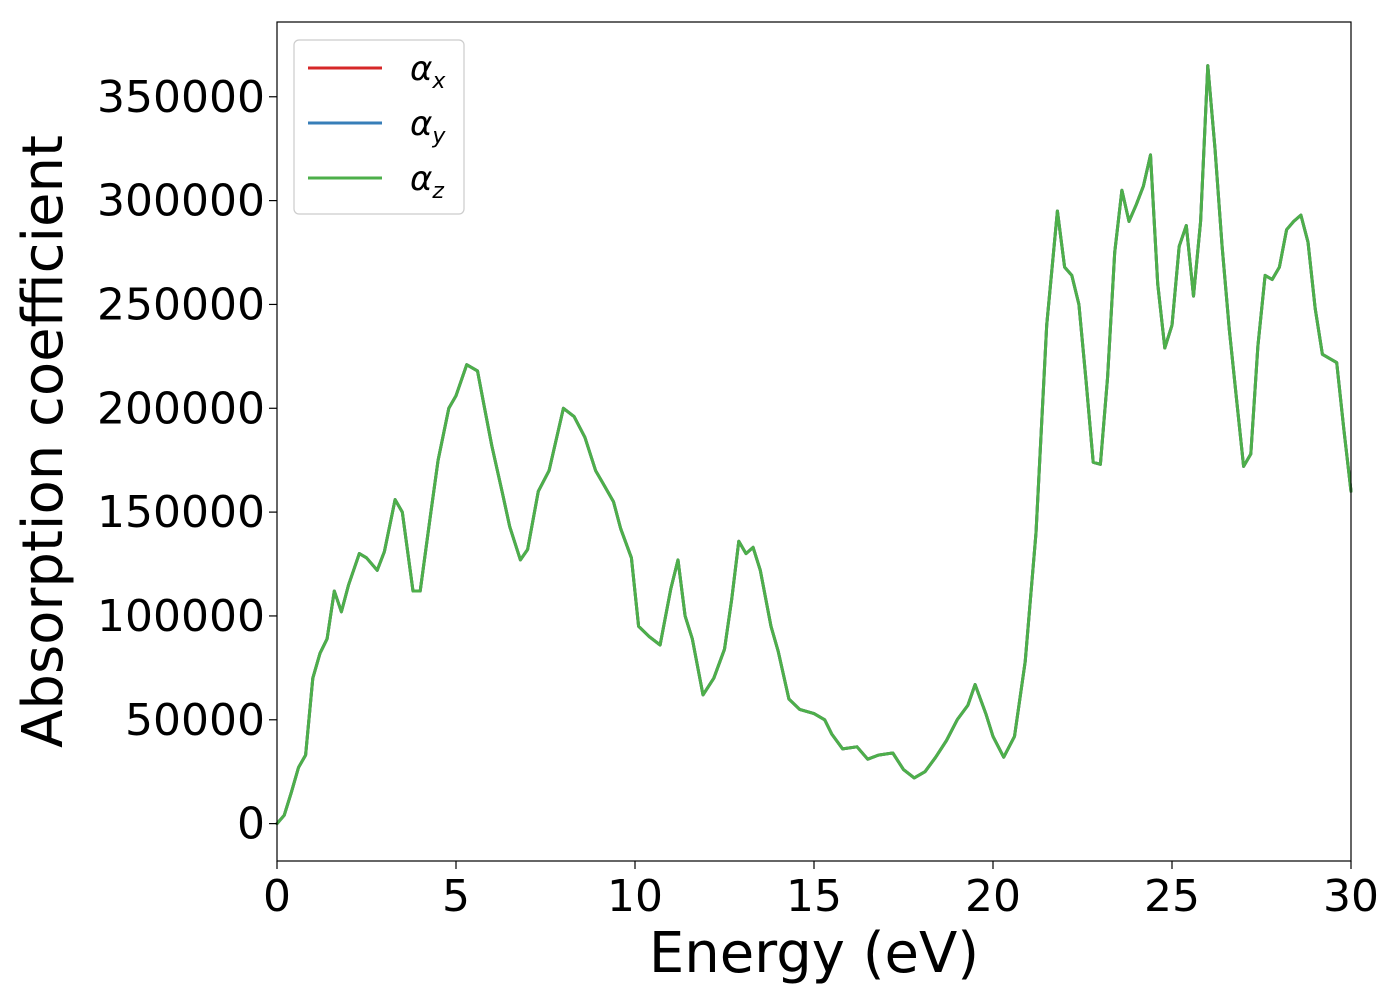  What do you see at coordinates (1351, 896) in the screenshot?
I see `x-tick-label: 30` at bounding box center [1351, 896].